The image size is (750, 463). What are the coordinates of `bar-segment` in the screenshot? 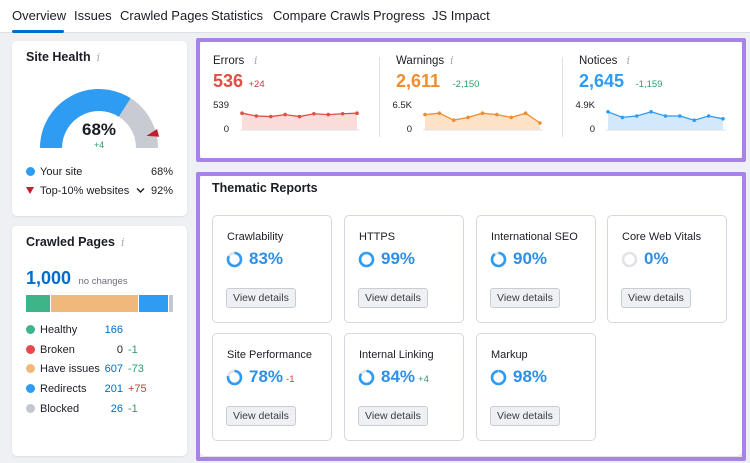 It's located at (38, 303).